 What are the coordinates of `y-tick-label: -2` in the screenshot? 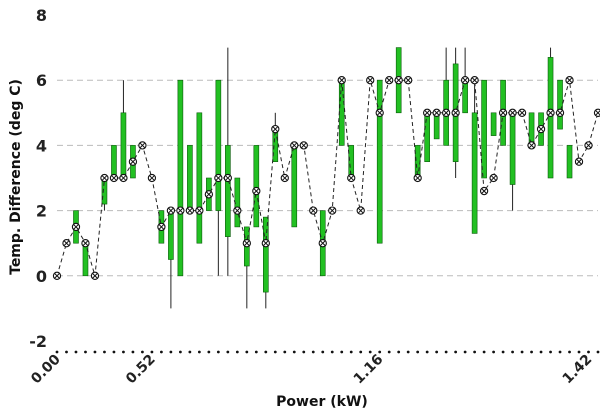 It's located at (38, 341).